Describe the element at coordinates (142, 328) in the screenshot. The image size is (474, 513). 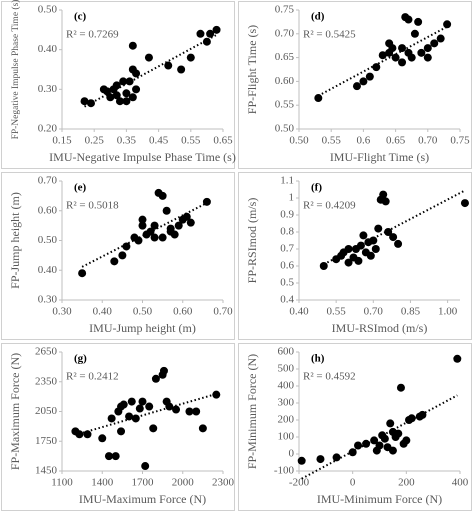
I see `x-axis-label: IMU-Jump height (m)` at that location.